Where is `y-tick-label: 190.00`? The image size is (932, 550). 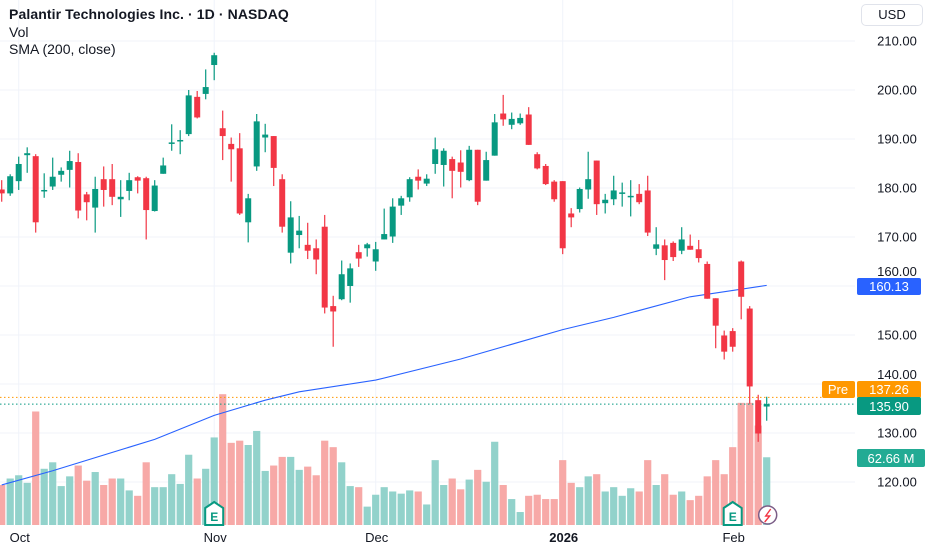 y-tick-label: 190.00 is located at coordinates (897, 139).